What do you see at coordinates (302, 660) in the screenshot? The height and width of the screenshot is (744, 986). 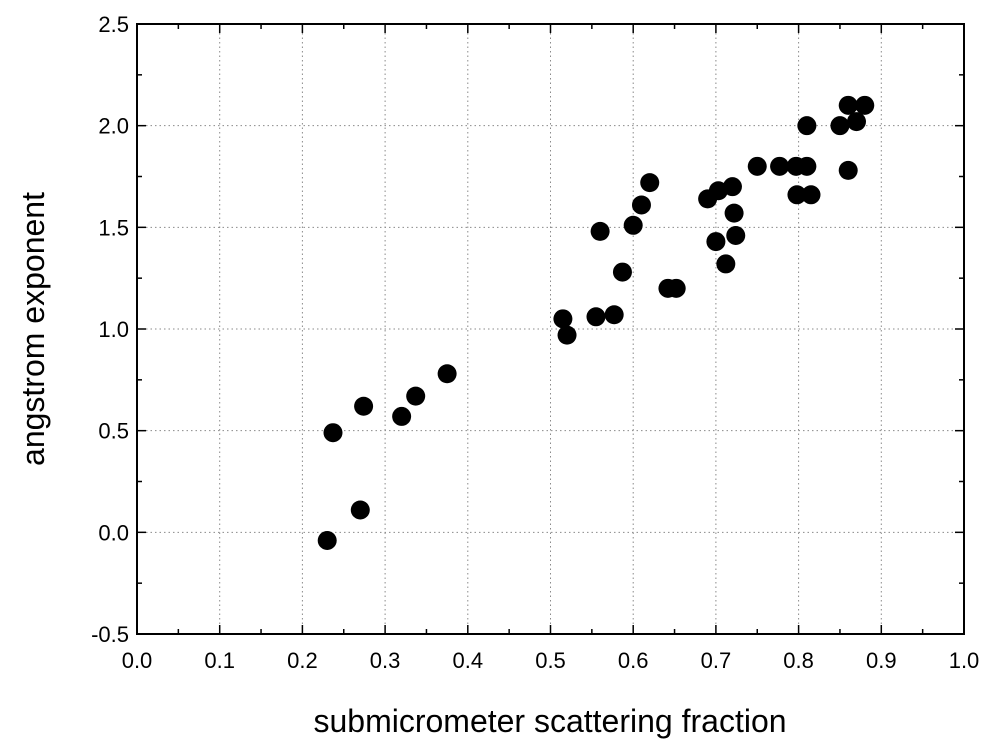 I see `x-tick-label: 0.2` at bounding box center [302, 660].